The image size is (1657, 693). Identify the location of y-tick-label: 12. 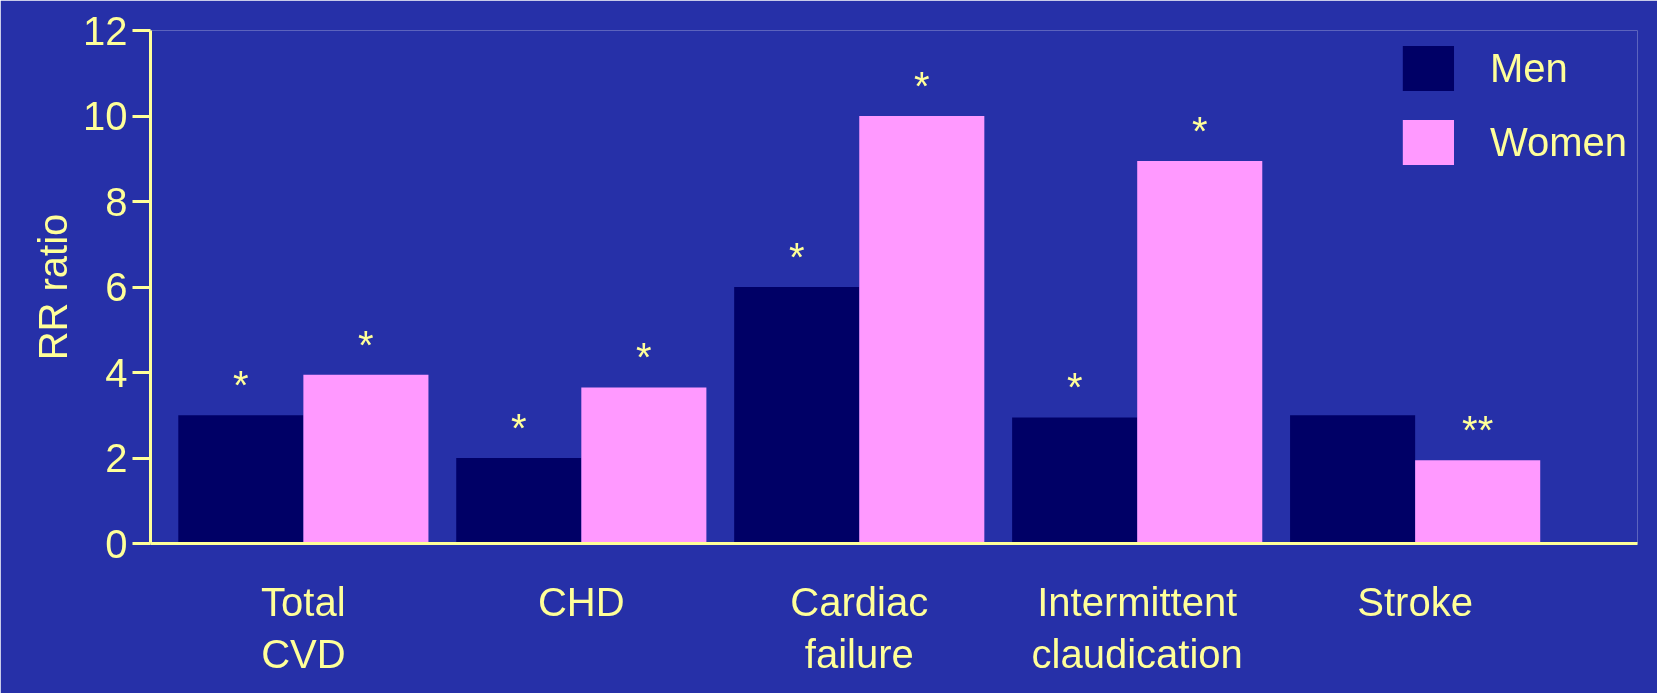
(105, 30).